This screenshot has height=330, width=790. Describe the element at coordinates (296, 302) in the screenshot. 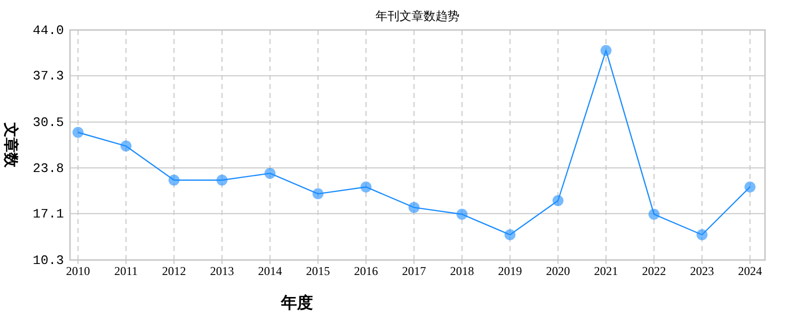

I see `x-axis-title: 年度` at that location.